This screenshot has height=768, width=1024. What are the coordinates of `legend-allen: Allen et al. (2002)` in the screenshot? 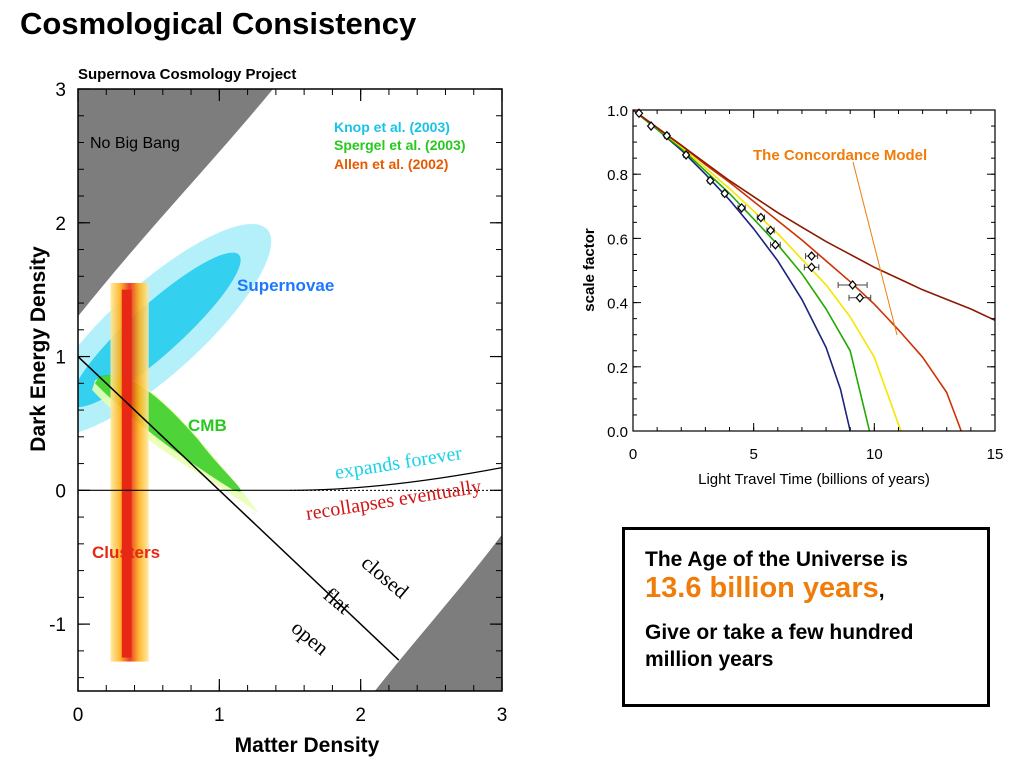 It's located at (391, 164).